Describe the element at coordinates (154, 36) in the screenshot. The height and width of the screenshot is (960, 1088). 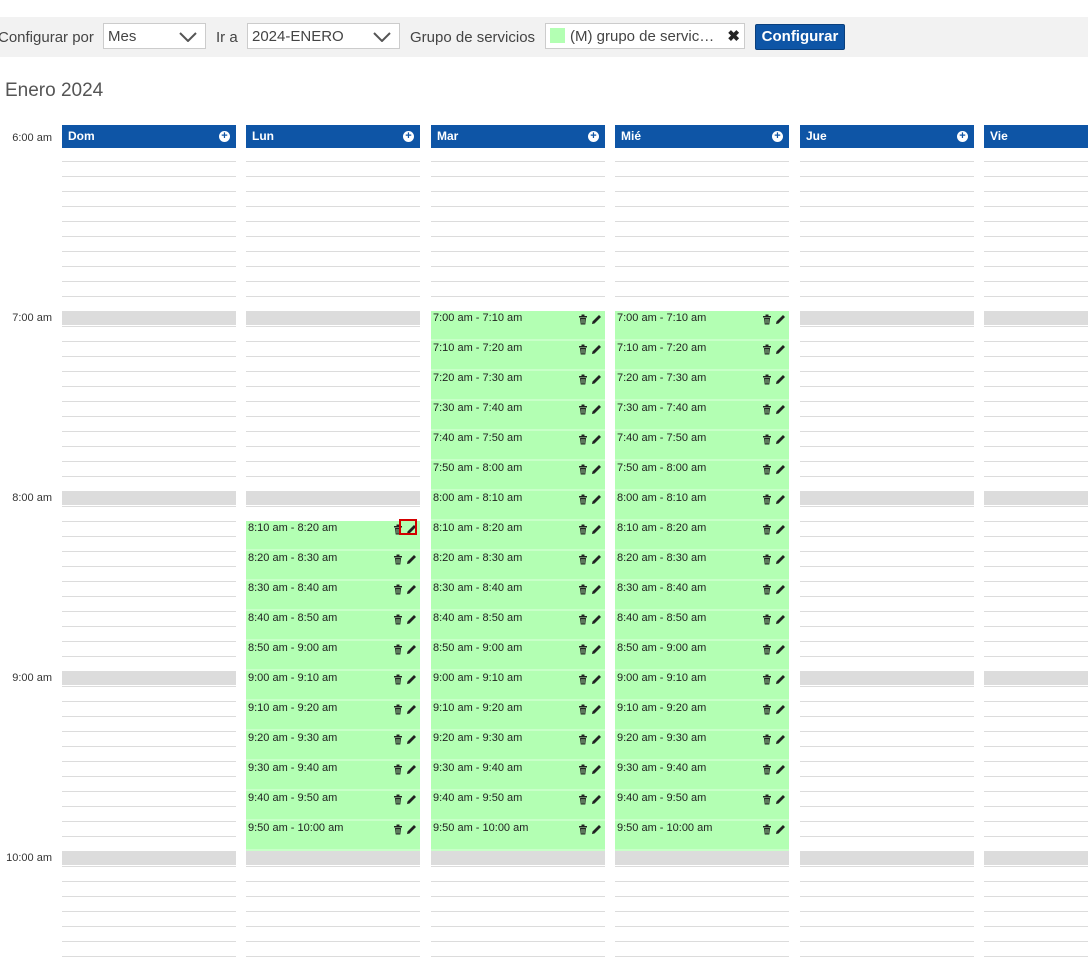
I see `configure-by-select: Mes` at that location.